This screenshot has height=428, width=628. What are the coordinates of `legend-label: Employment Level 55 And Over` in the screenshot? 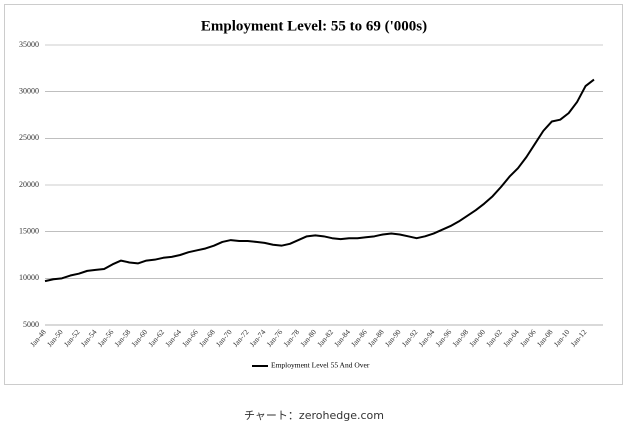 It's located at (320, 365).